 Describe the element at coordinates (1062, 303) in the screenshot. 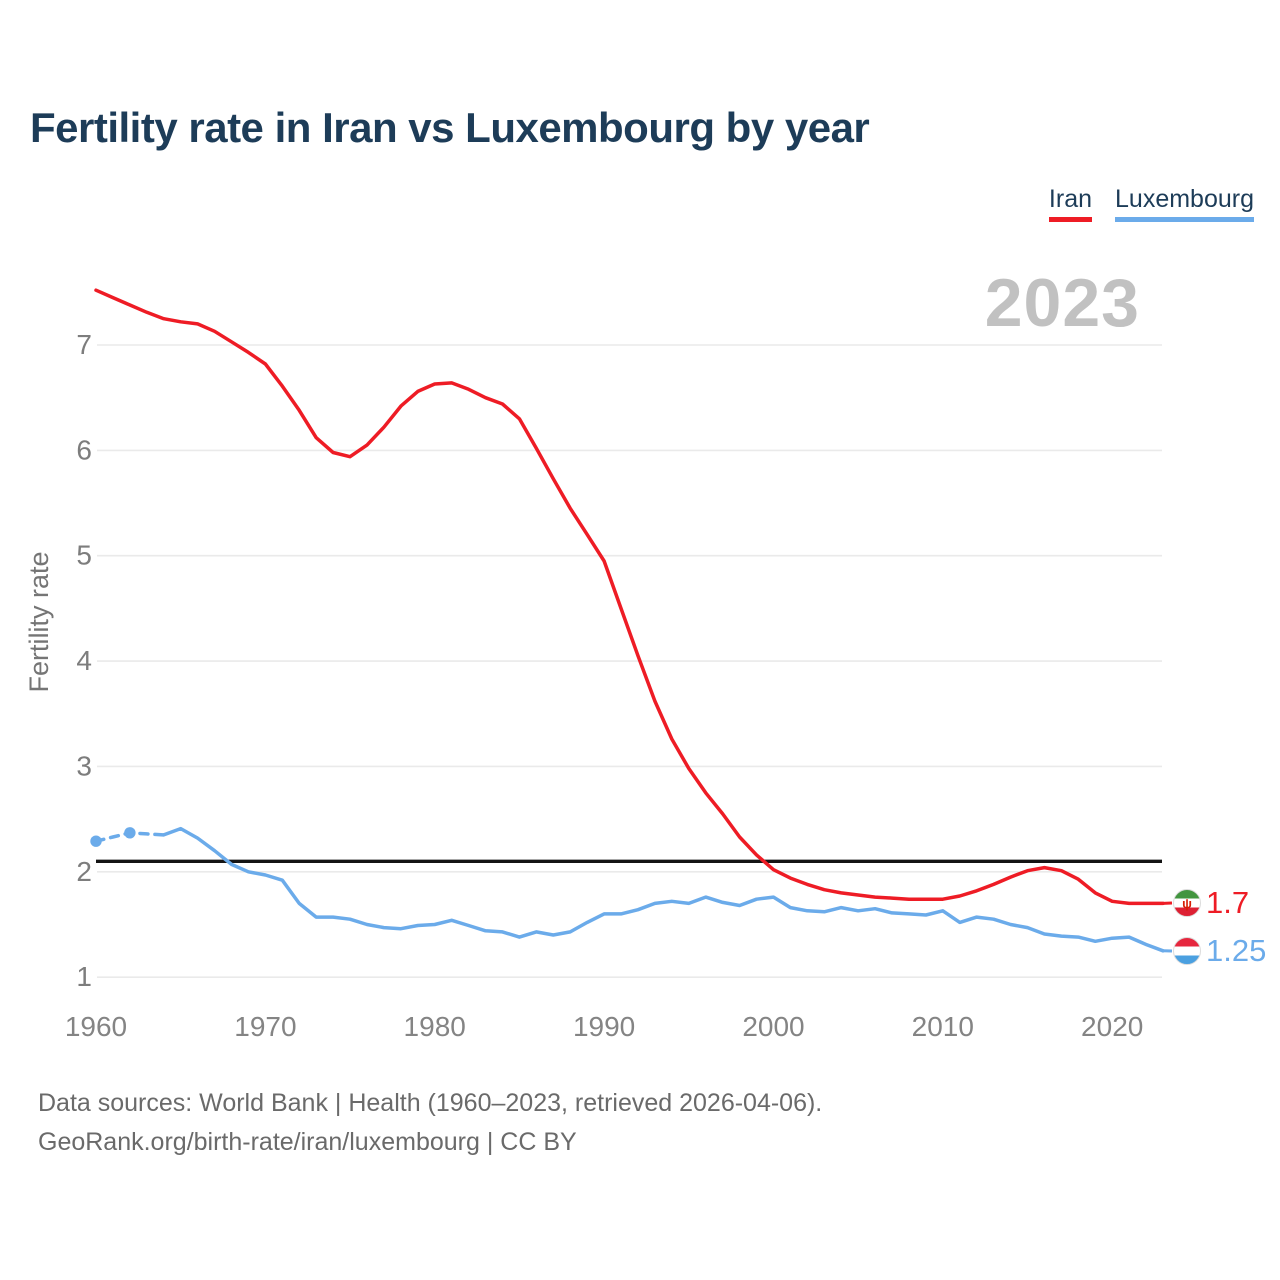

I see `year-watermark: 2023` at that location.